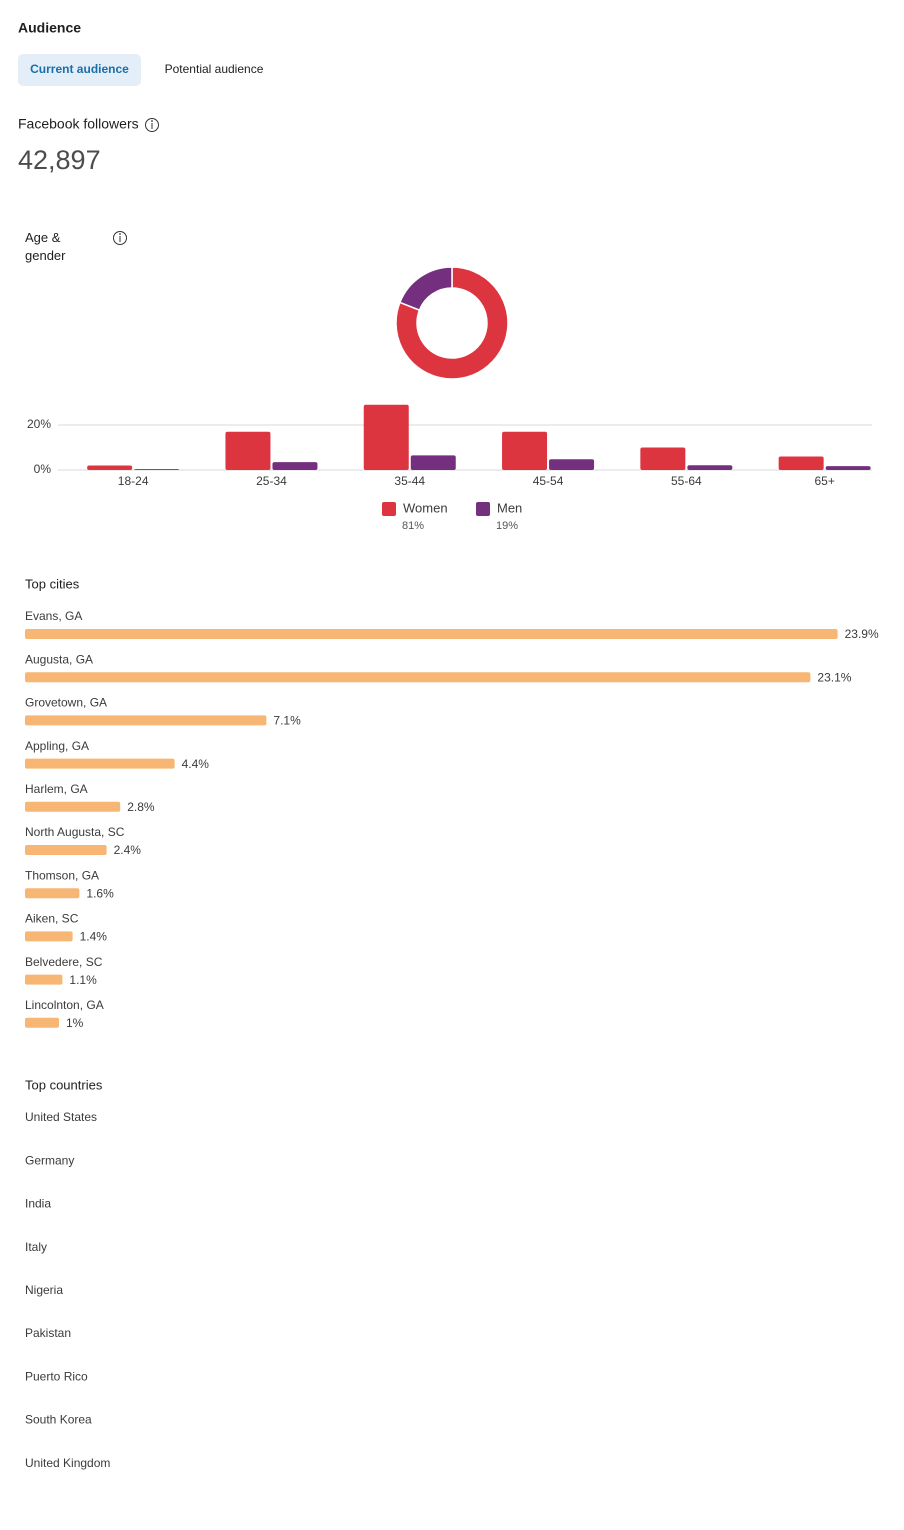  I want to click on value-label: 4.4%, so click(196, 764).